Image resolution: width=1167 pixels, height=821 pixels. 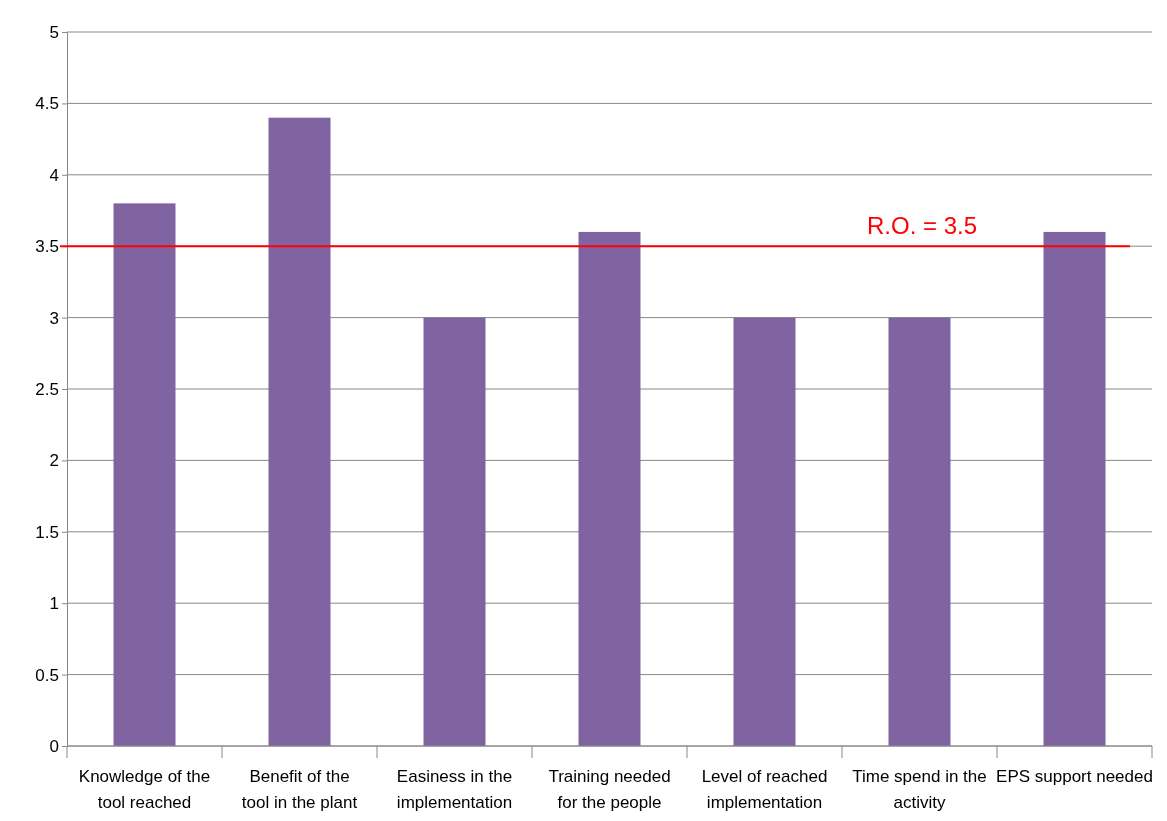 I want to click on x-tick-label: Easiness in the implementation, so click(x=454, y=789).